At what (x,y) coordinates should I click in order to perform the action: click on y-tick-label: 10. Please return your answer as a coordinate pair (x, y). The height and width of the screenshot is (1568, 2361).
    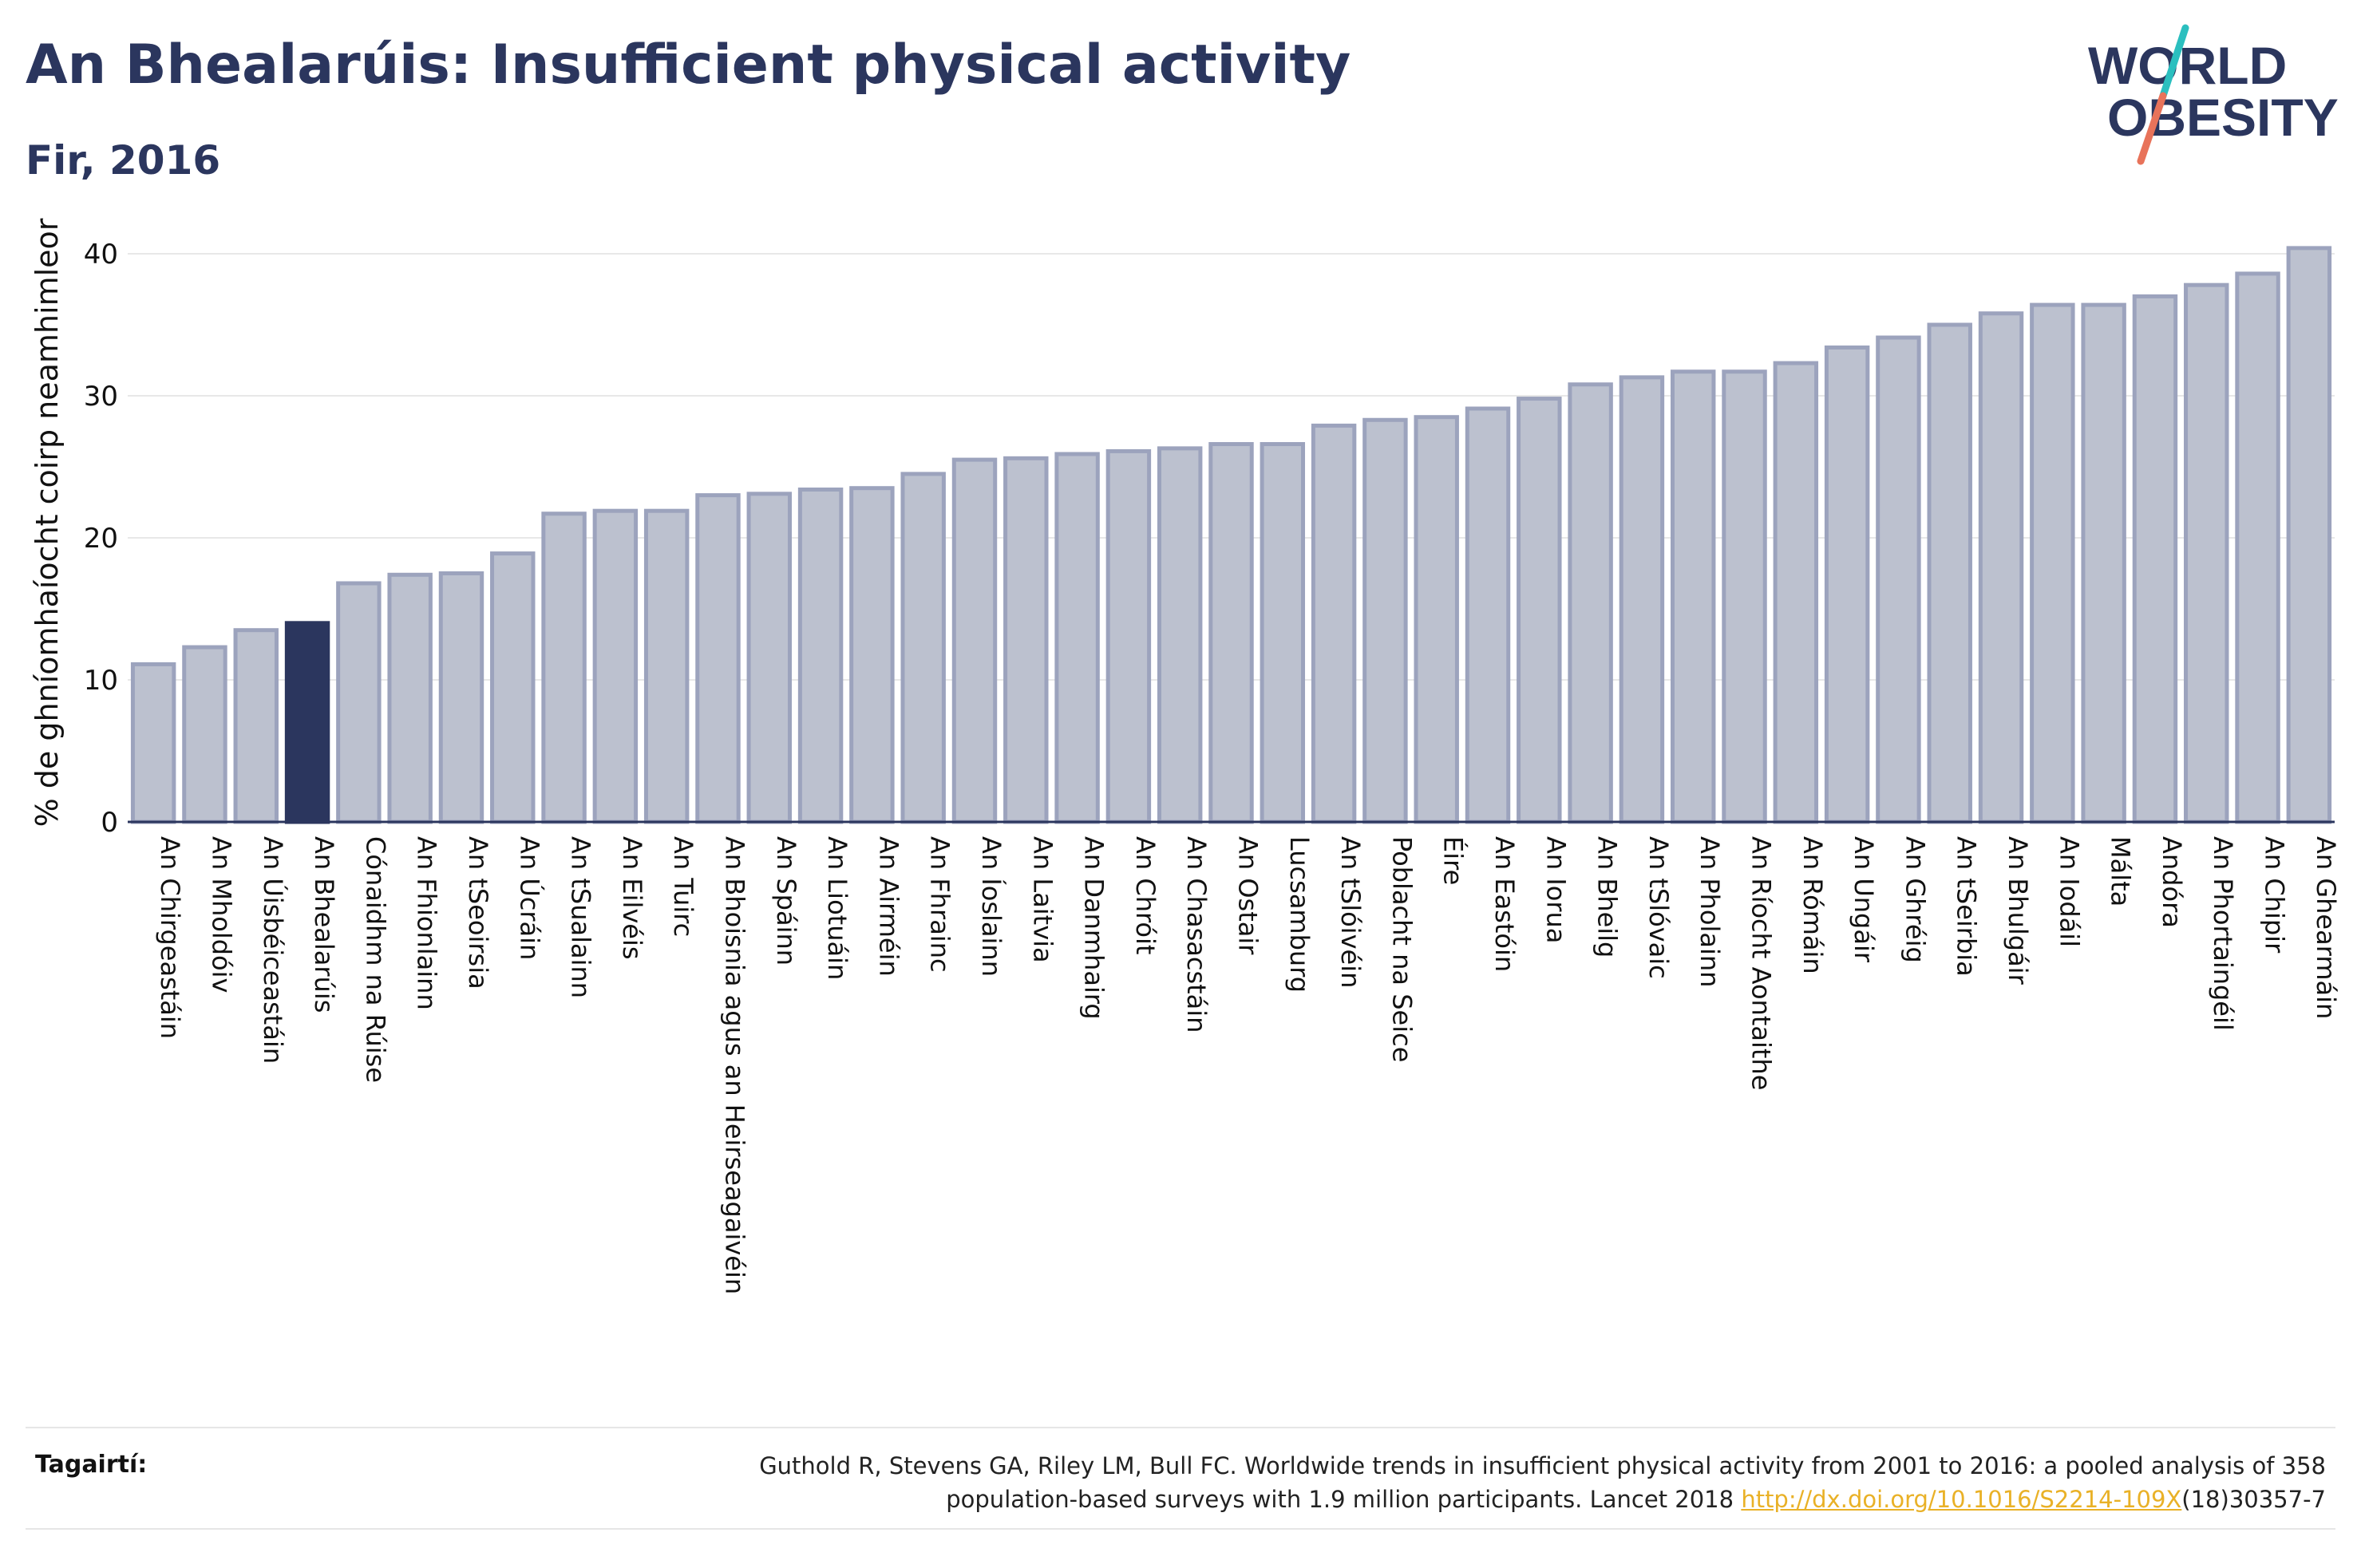
    Looking at the image, I should click on (101, 681).